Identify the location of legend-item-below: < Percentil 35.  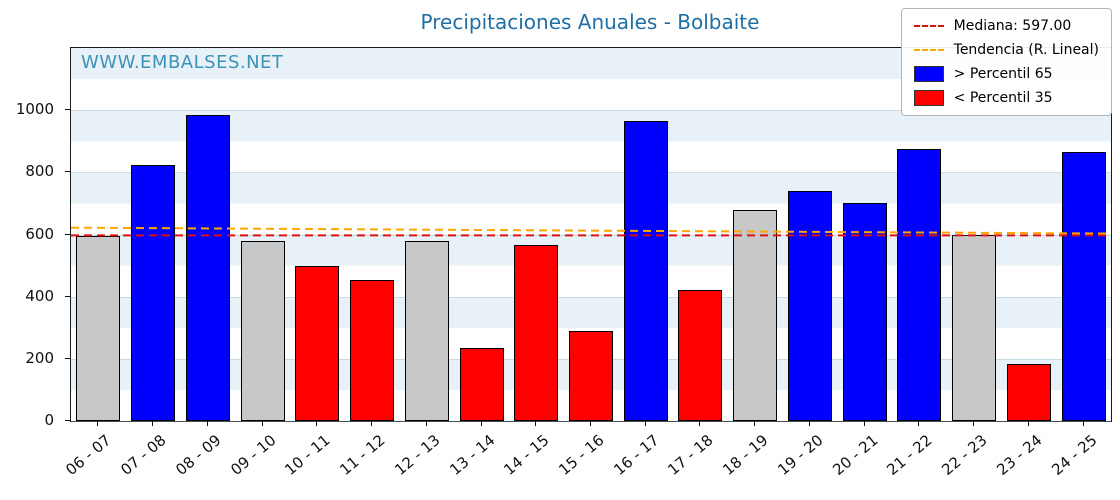
(1006, 98).